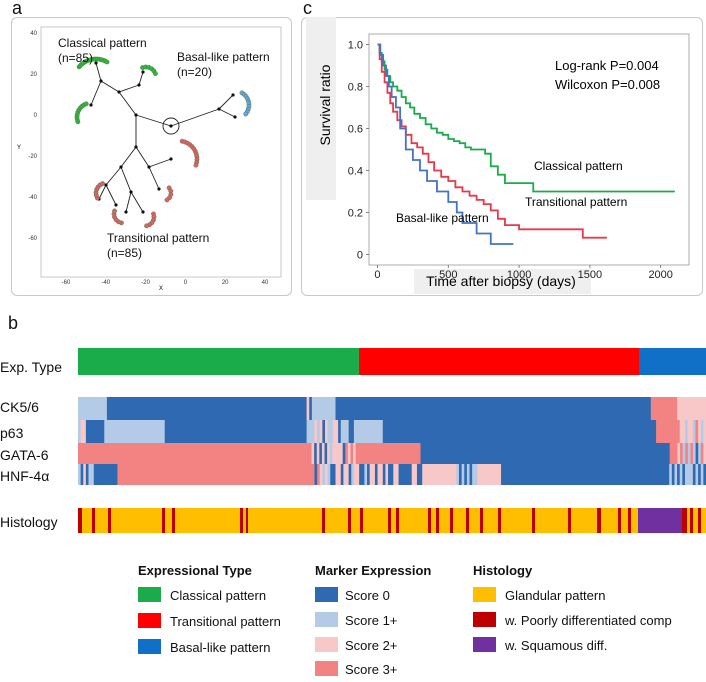  Describe the element at coordinates (503, 570) in the screenshot. I see `legend-hist-title: Histology` at that location.